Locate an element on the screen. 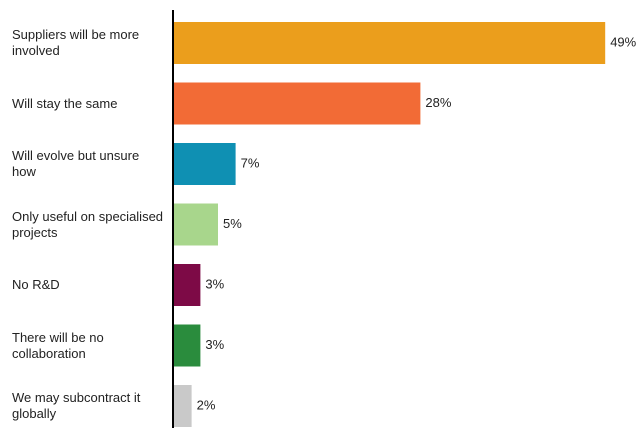 Image resolution: width=642 pixels, height=428 pixels. value-label: 49% is located at coordinates (623, 41).